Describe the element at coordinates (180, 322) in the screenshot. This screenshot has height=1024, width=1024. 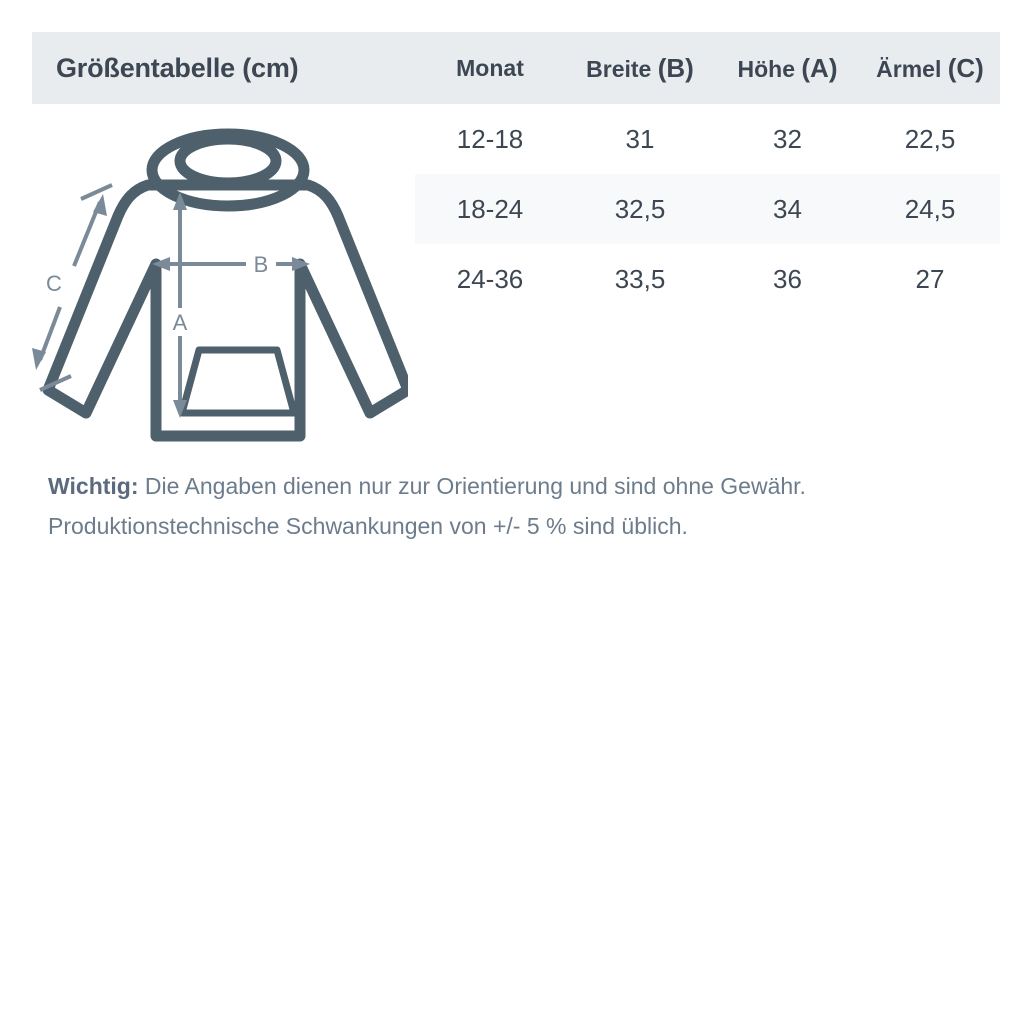
I see `dimension-label-a: A` at that location.